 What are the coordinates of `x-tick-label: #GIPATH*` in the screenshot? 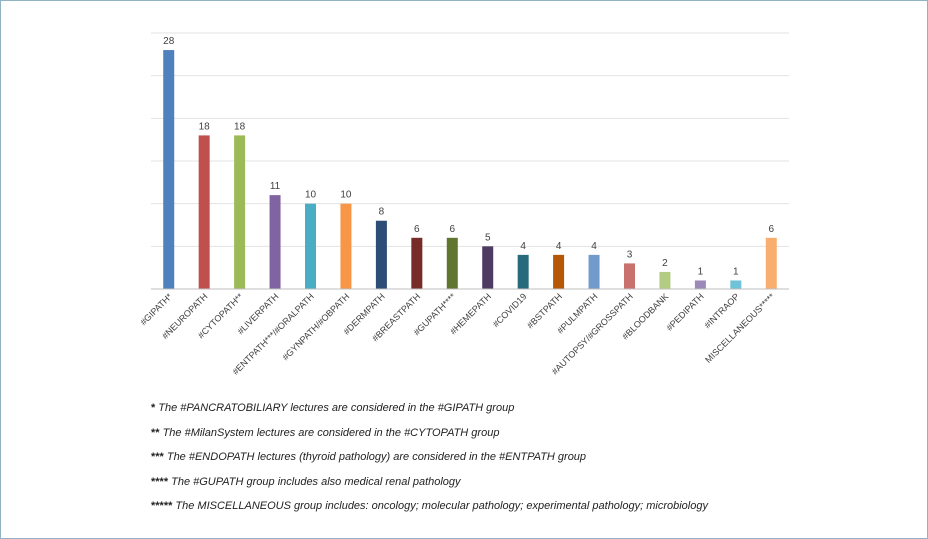 It's located at (156, 309).